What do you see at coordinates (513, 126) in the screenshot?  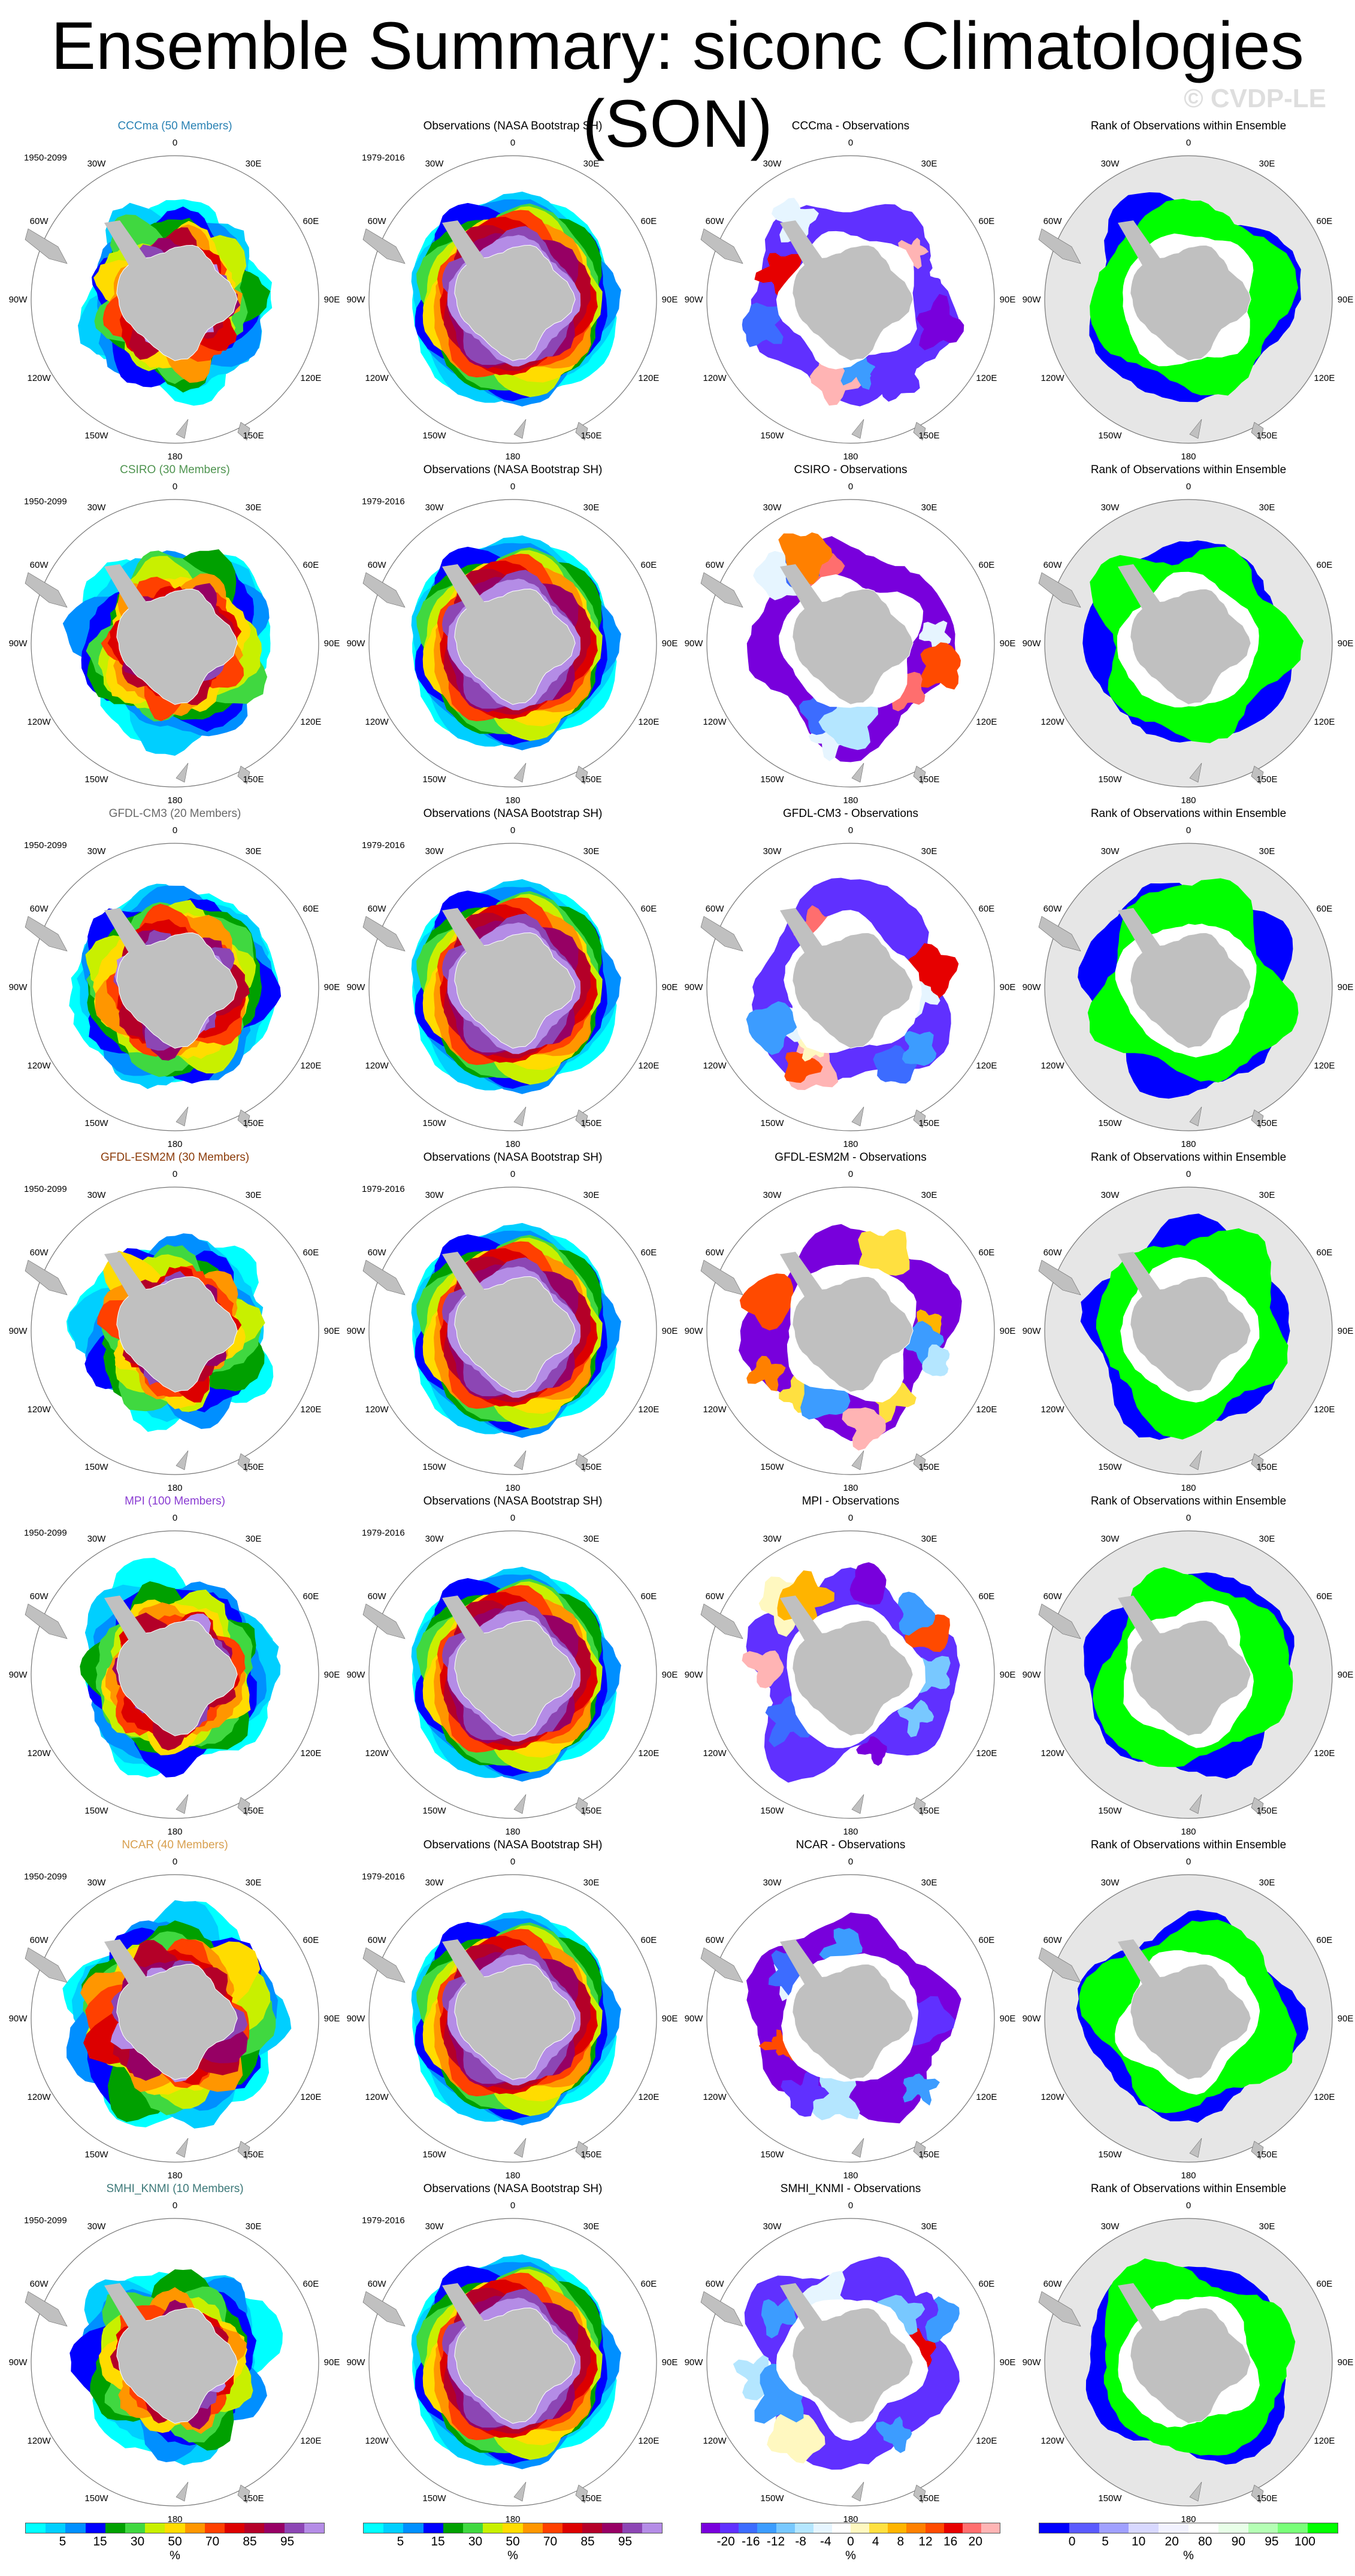 I see `obs-title: Observations (NASA Bootstrap SH)` at bounding box center [513, 126].